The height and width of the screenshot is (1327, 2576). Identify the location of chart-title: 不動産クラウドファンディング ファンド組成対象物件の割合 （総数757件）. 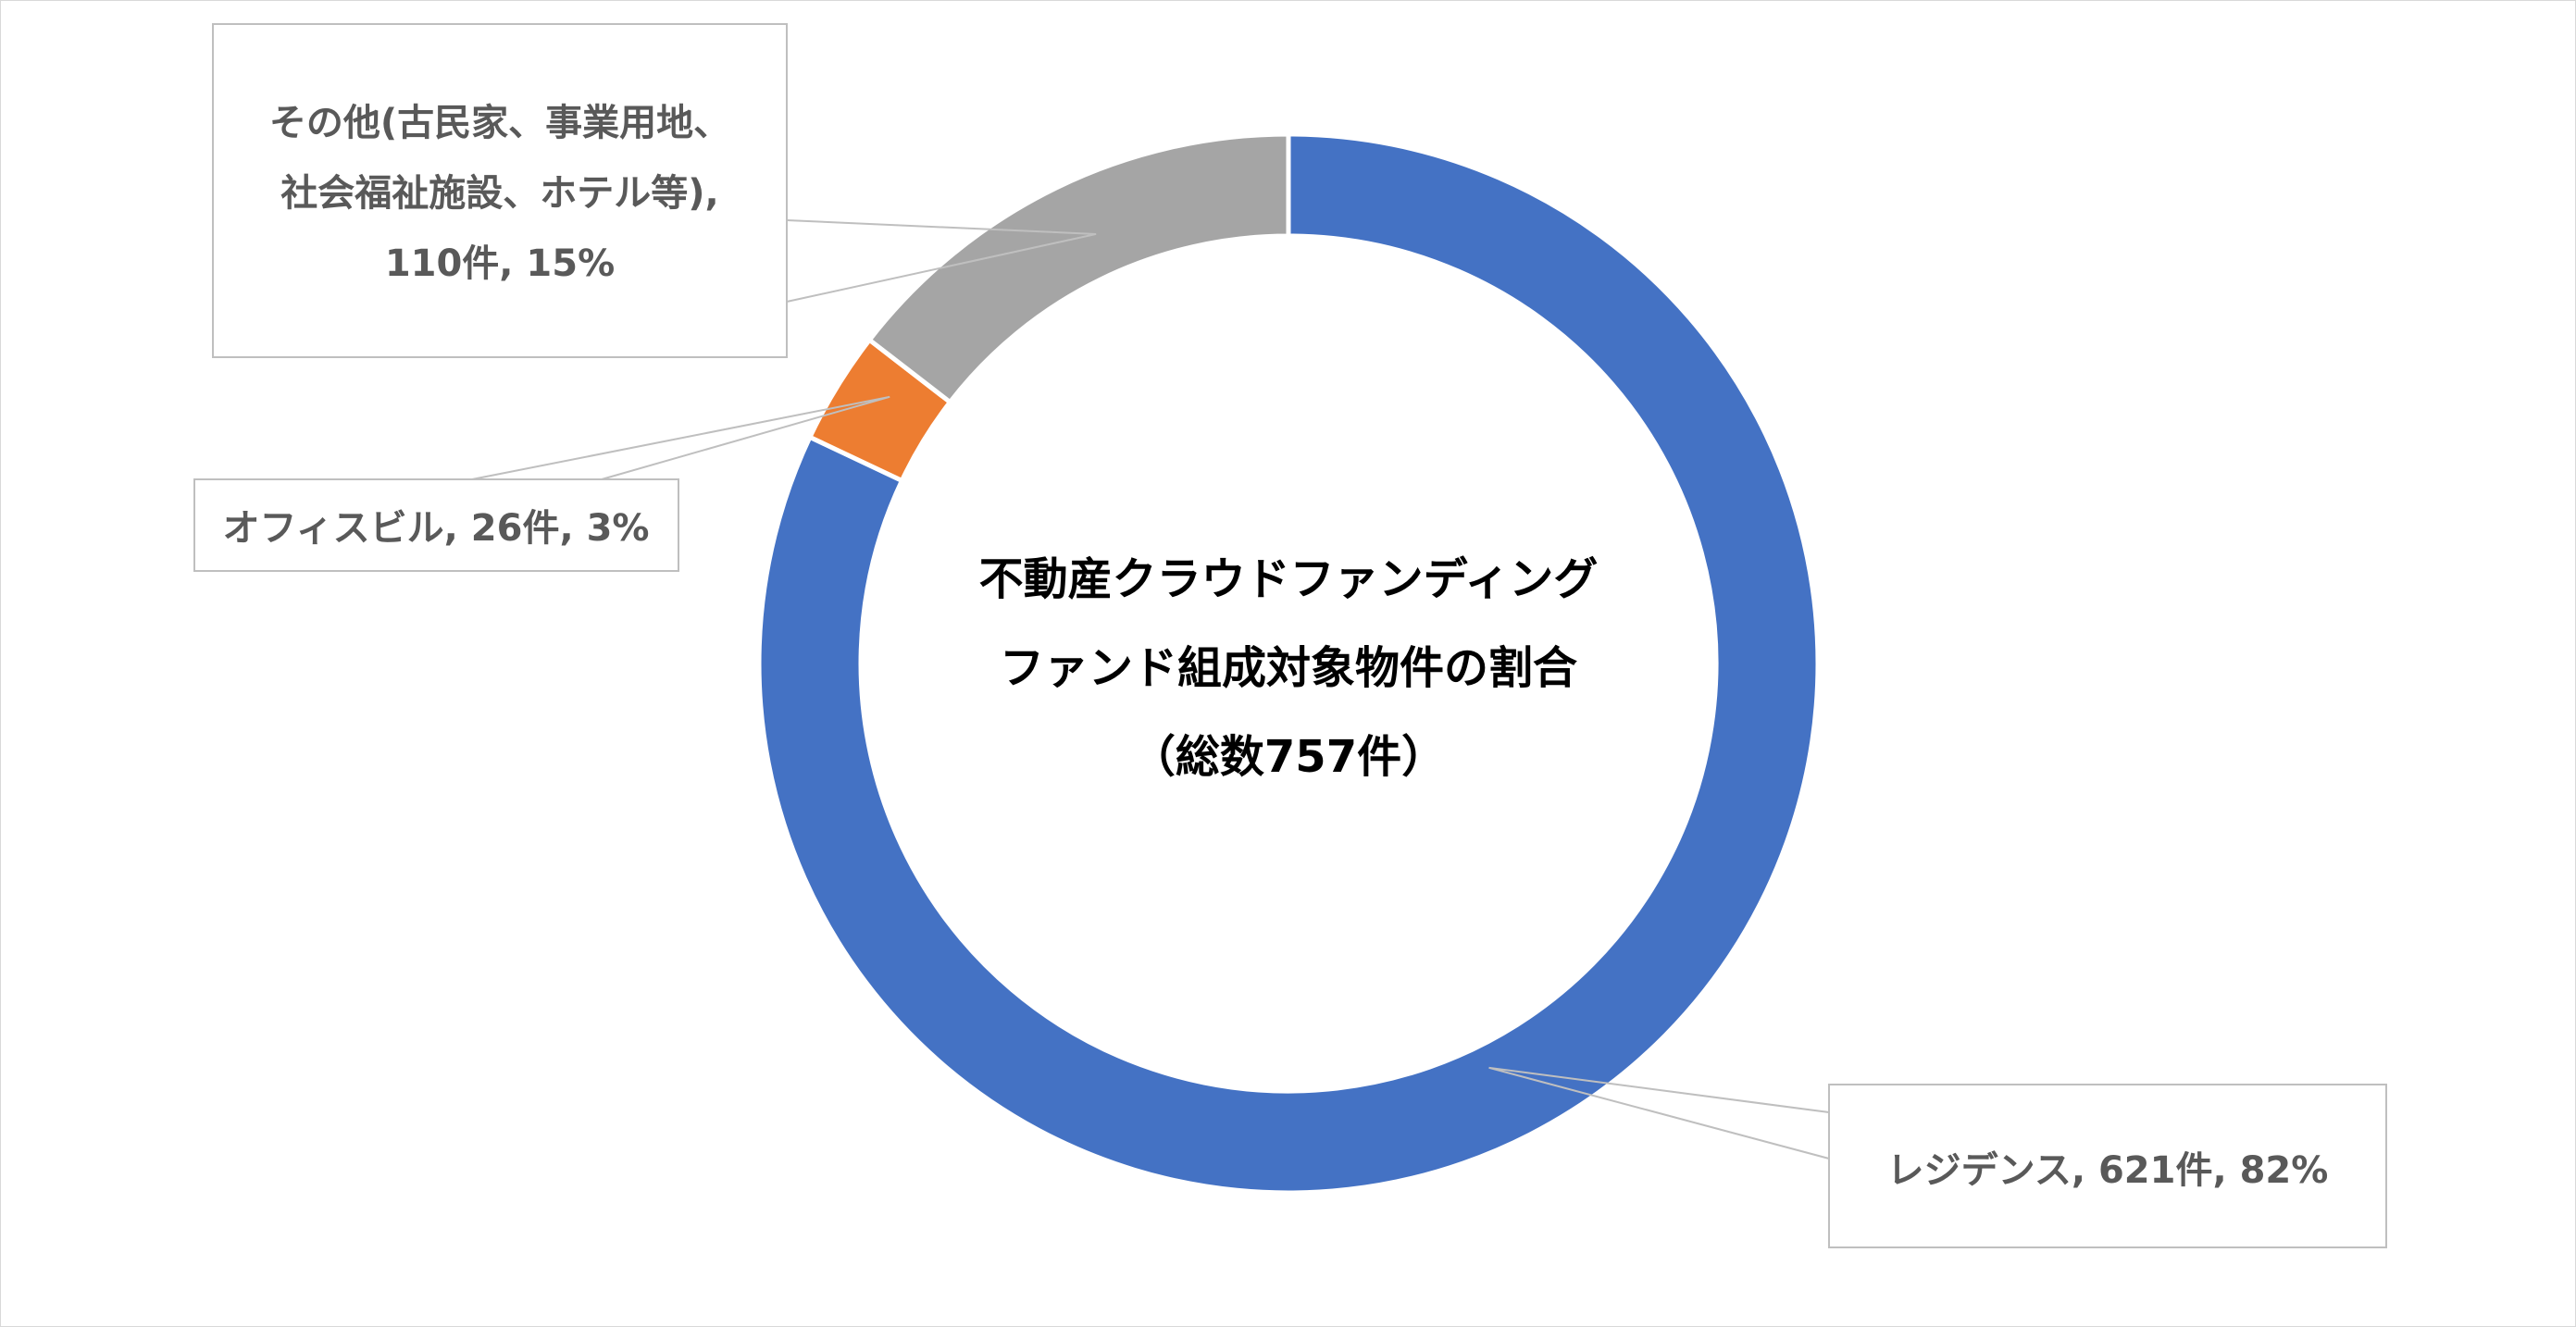
(1289, 668).